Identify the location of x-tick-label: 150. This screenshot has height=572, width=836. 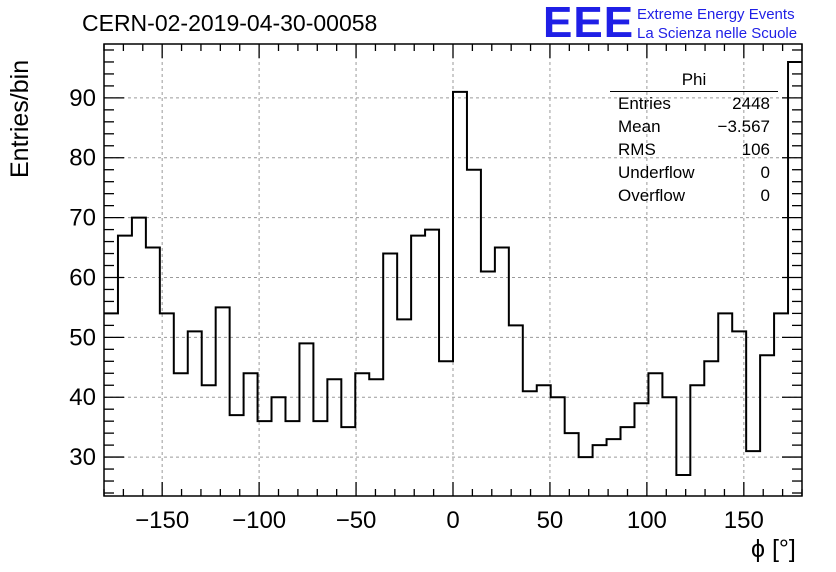
(744, 520).